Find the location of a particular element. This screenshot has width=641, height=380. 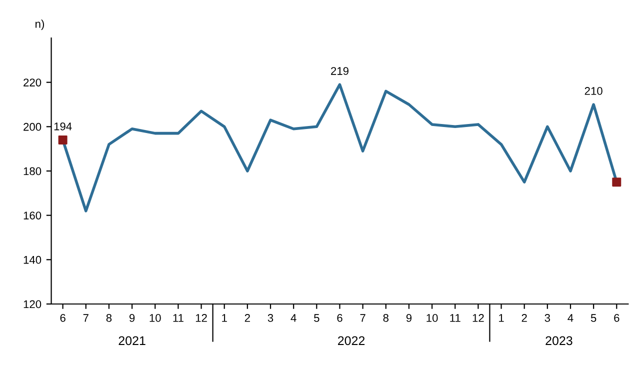

y-tick-label: 120 is located at coordinates (33, 304).